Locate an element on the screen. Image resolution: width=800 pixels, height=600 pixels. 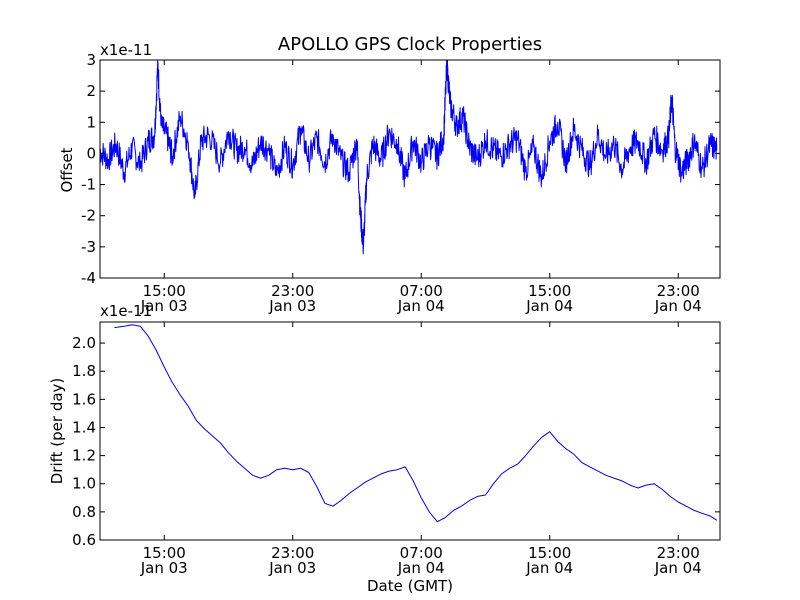
drift-ytick-label: 1.8 is located at coordinates (84, 371).